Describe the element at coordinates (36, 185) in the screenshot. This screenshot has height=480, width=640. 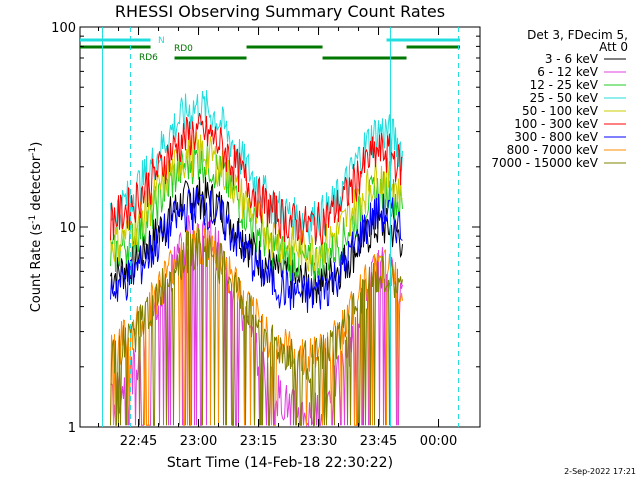
I see `y-axis-label-mid: detector` at that location.